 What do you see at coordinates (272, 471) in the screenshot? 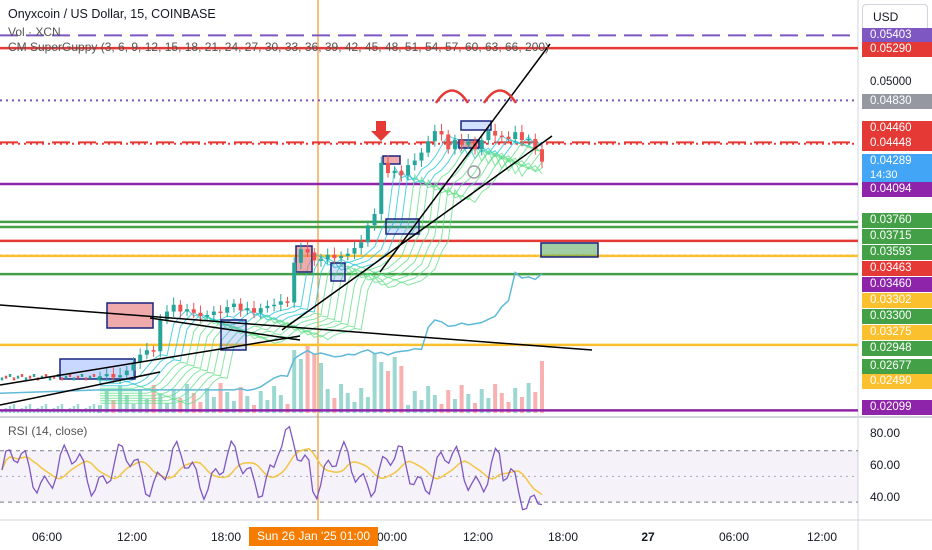
I see `rsi-ma-line` at bounding box center [272, 471].